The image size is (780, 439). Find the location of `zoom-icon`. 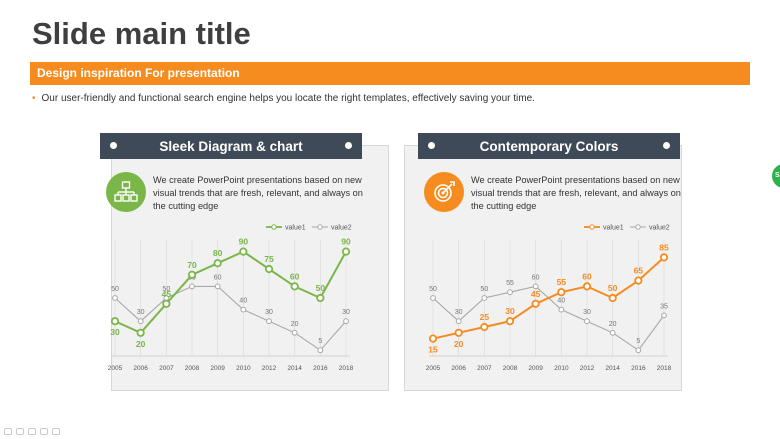

zoom-icon is located at coordinates (32, 431).